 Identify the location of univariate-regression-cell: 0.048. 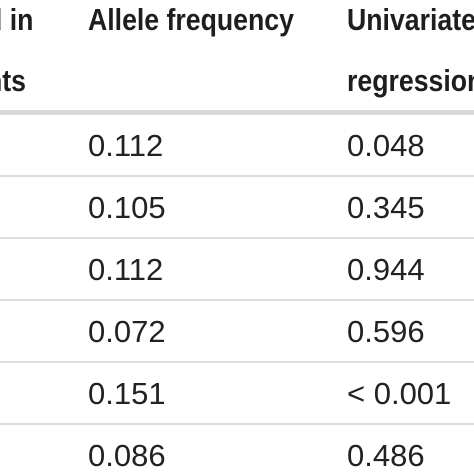
(386, 145).